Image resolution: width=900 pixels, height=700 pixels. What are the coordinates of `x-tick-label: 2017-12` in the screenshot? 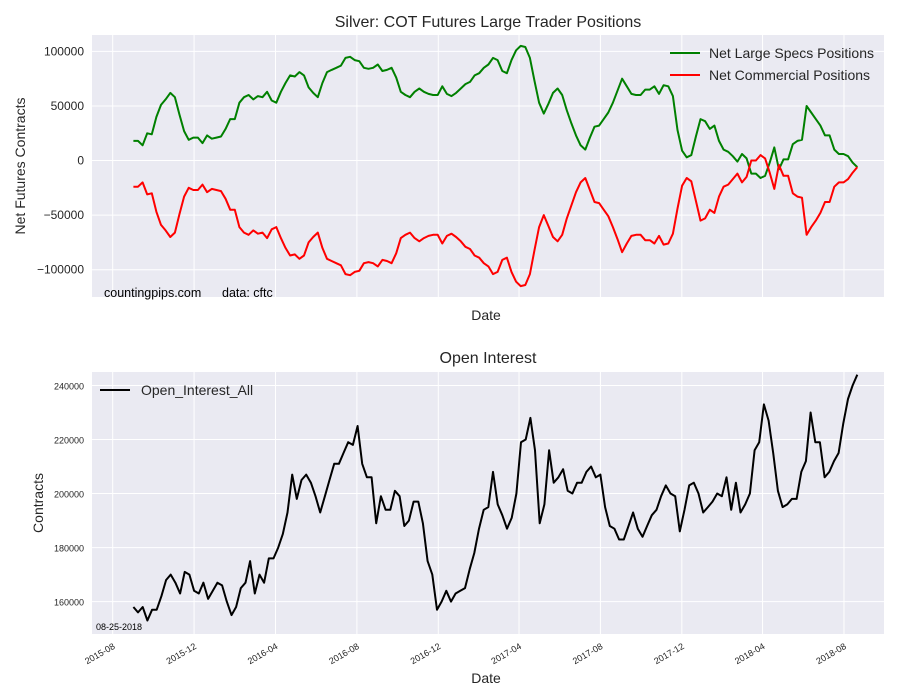 It's located at (669, 653).